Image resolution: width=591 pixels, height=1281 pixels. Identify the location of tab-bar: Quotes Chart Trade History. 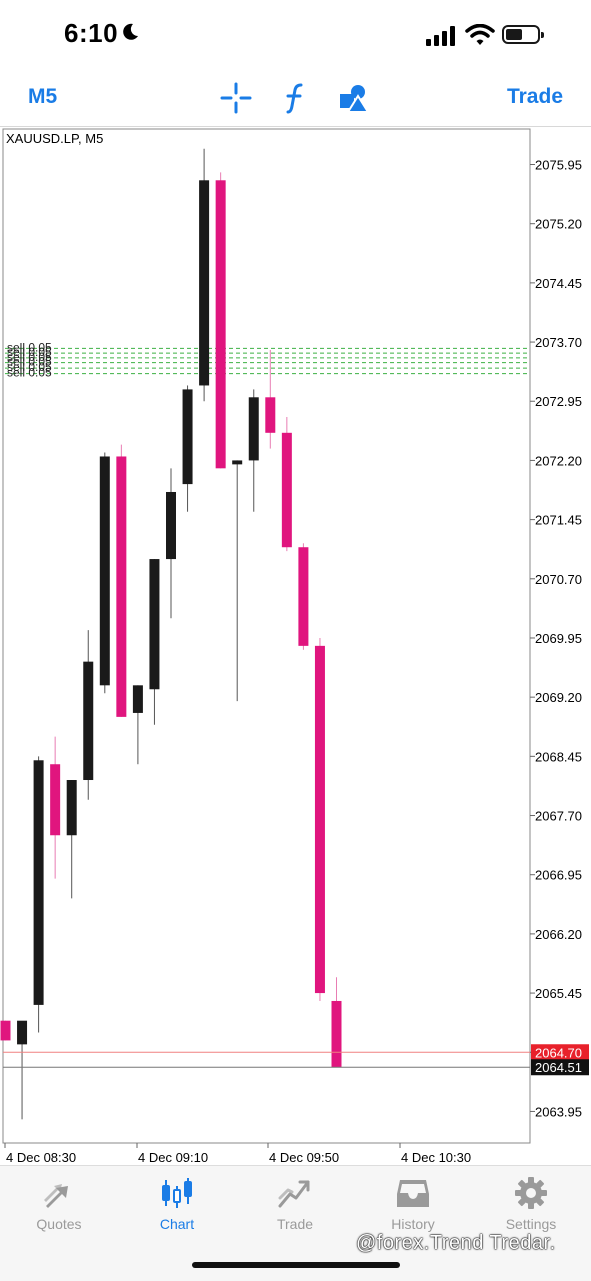
(295, 1223).